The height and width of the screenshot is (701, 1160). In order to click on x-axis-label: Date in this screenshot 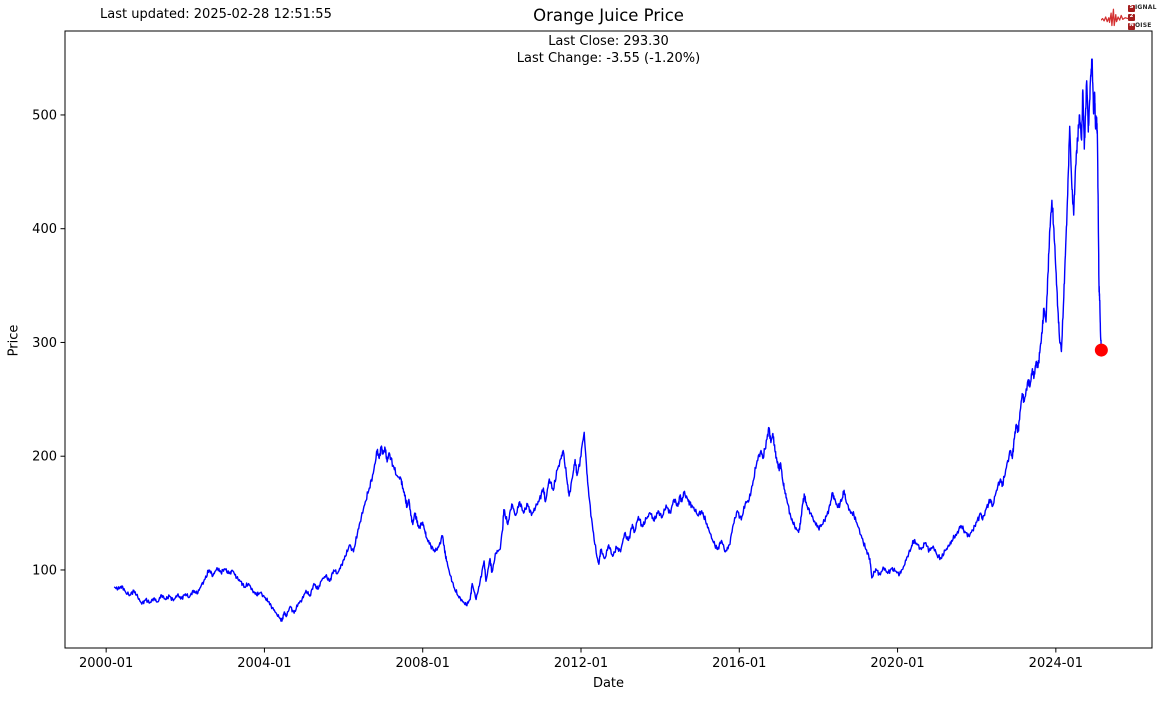, I will do `click(608, 683)`.